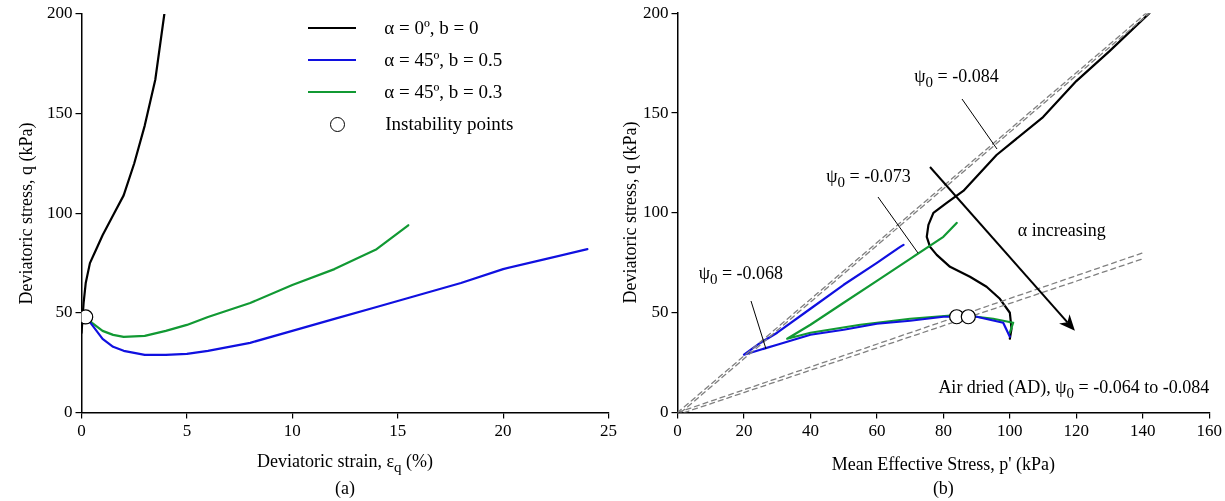  What do you see at coordinates (1010, 431) in the screenshot?
I see `x-tick-label: 100` at bounding box center [1010, 431].